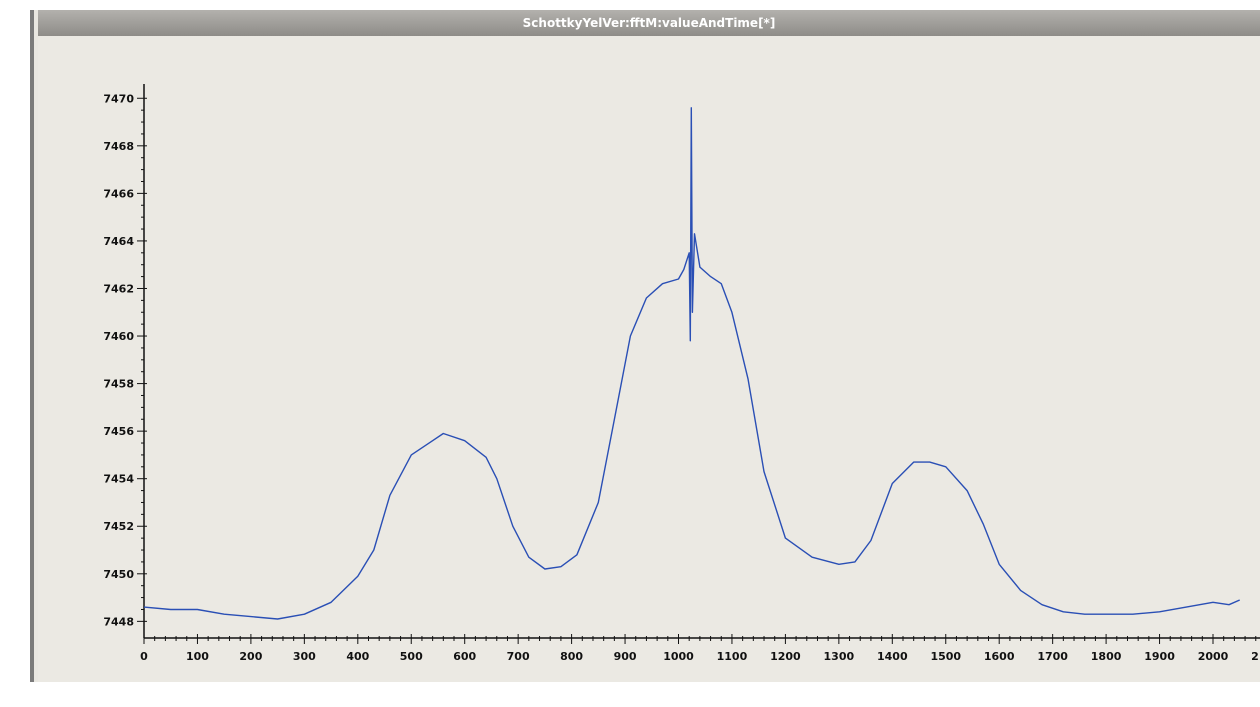 Image resolution: width=1260 pixels, height=707 pixels. I want to click on x-tick-label: 700, so click(518, 656).